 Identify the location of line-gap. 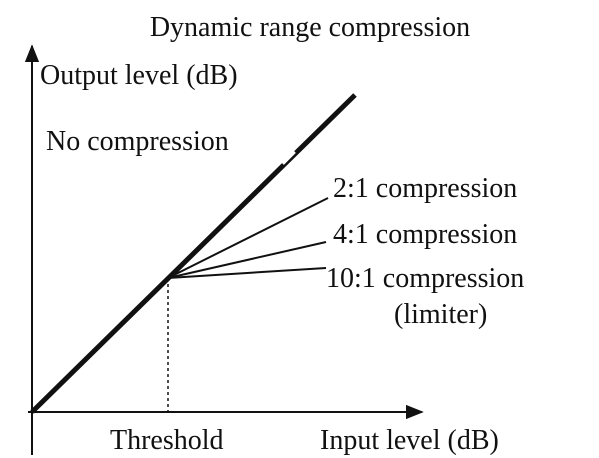
(287, 156).